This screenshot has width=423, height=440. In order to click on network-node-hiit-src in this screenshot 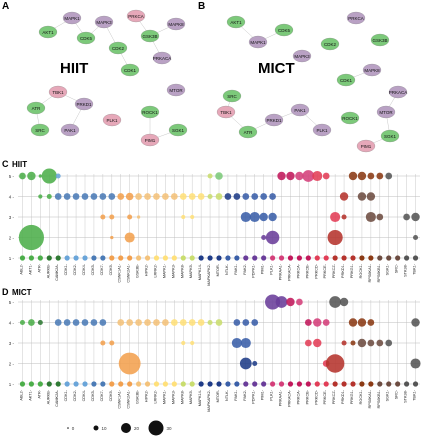, I will do `click(40, 130)`.